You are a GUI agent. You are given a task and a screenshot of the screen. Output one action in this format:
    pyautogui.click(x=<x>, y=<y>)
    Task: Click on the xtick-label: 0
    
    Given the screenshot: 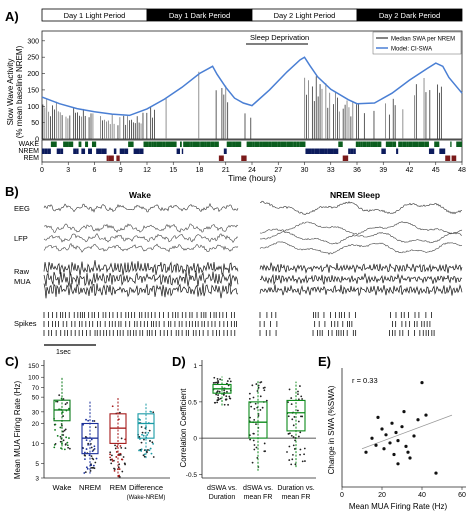 What is the action you would take?
    pyautogui.click(x=342, y=495)
    